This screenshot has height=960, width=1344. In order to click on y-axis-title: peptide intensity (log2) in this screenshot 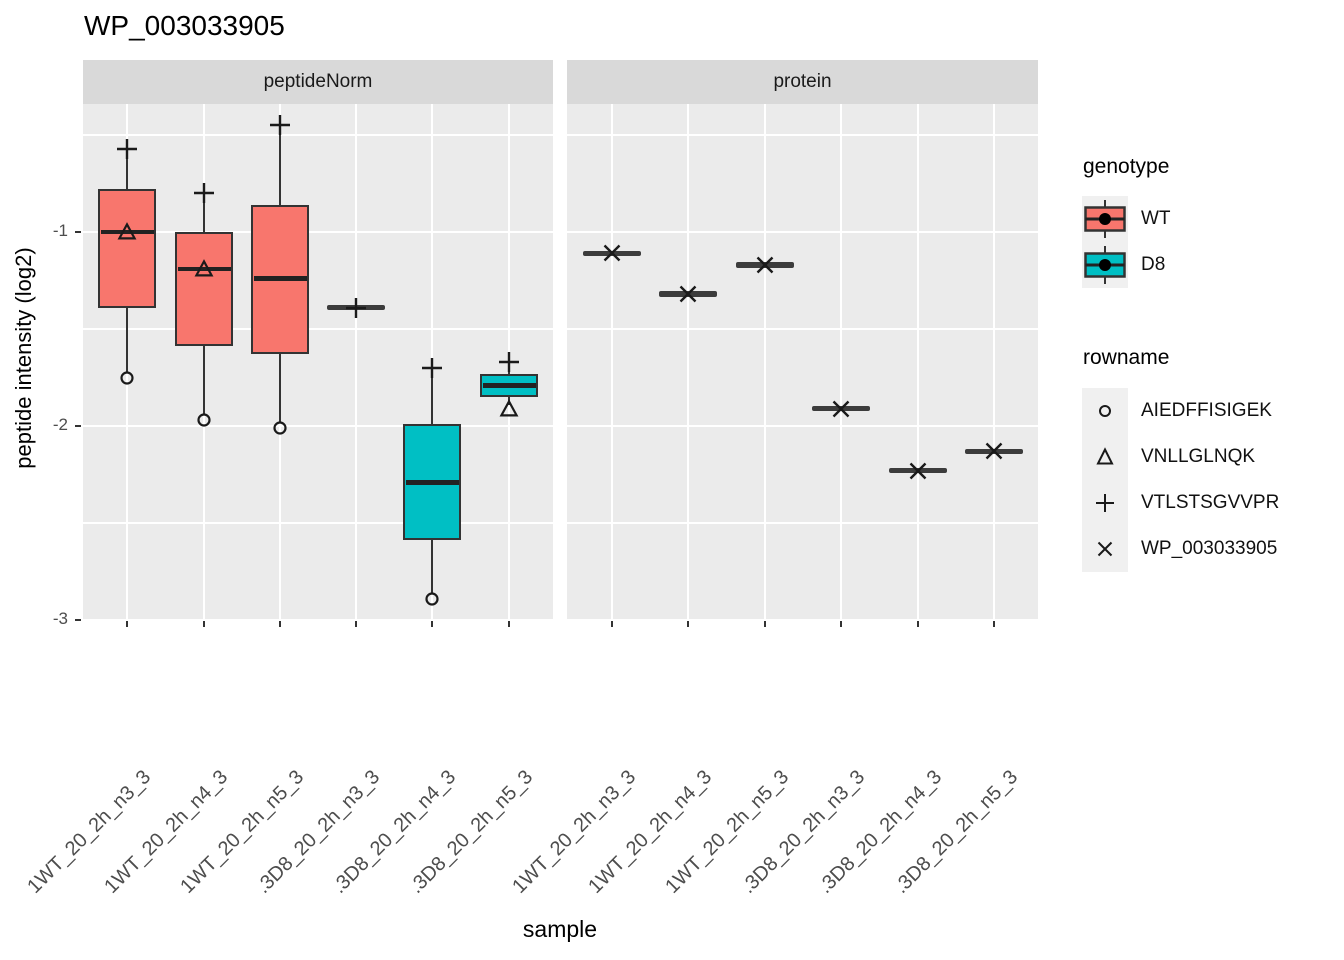, I will do `click(23, 358)`.